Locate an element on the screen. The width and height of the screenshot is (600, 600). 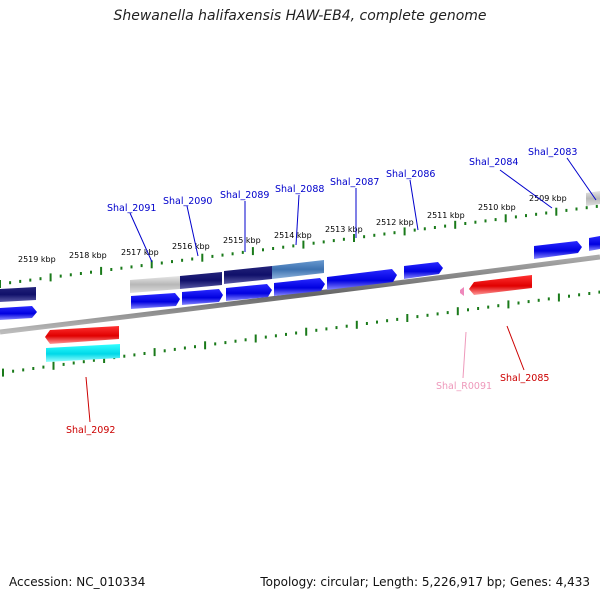
ruler-label: 2509 kbp is located at coordinates (548, 198).